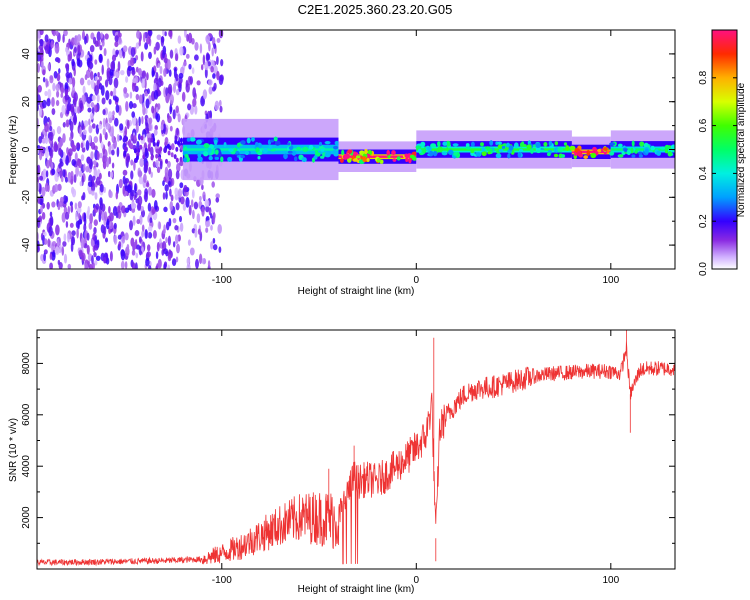 The height and width of the screenshot is (600, 750). I want to click on spectrogram-x-tick-label: -100, so click(222, 280).